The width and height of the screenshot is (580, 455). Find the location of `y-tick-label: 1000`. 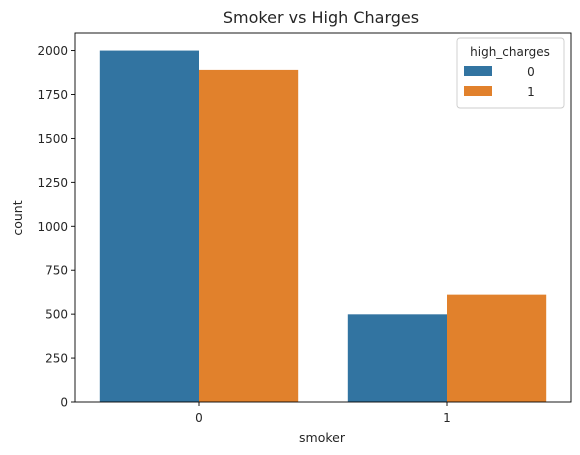

y-tick-label: 1000 is located at coordinates (52, 227).